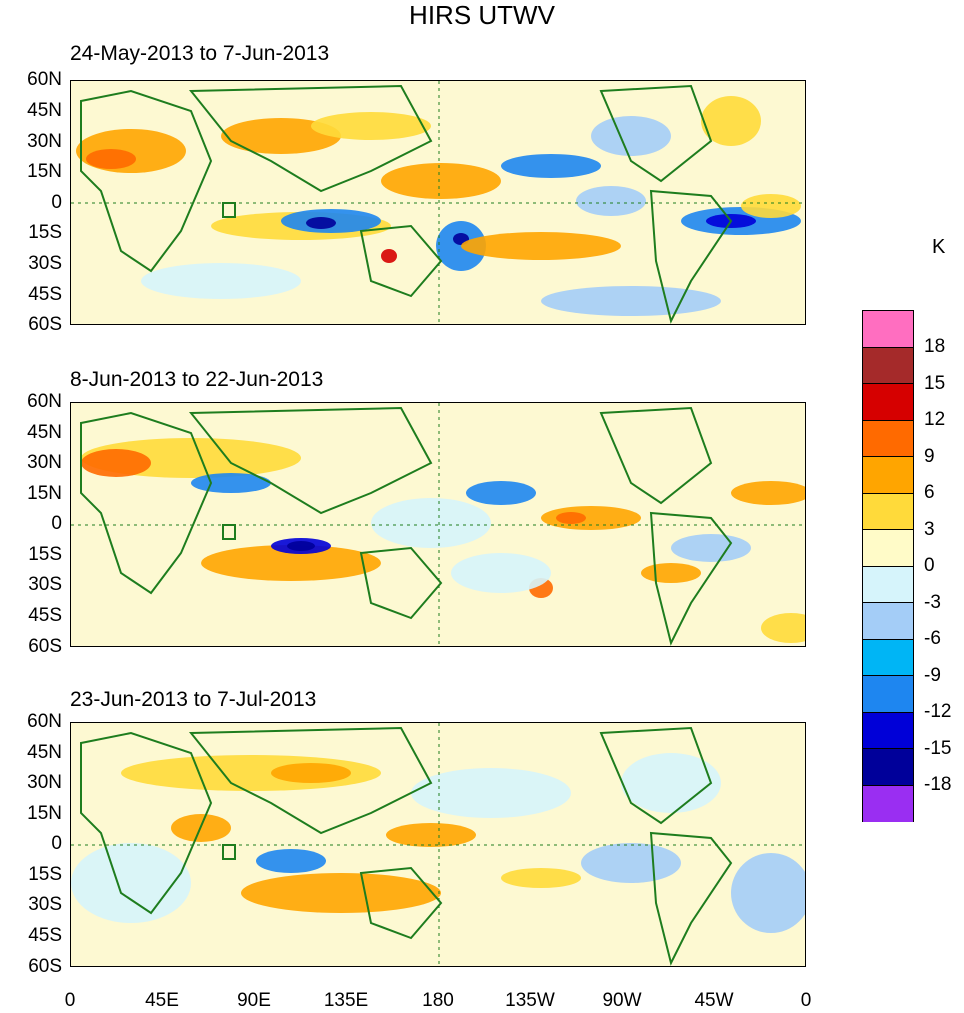 The image size is (964, 1013). Describe the element at coordinates (932, 602) in the screenshot. I see `colorbar-label: -3` at that location.